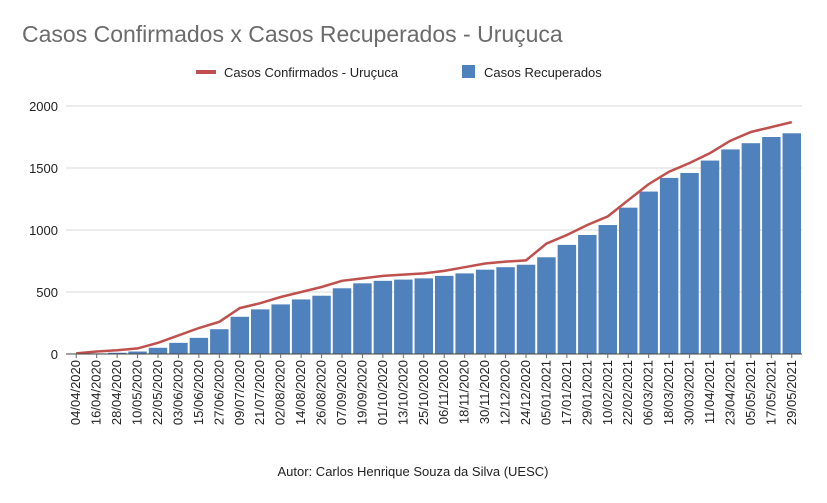 The image size is (827, 503). What do you see at coordinates (709, 392) in the screenshot?
I see `x-tick-label: 11/04/2021` at bounding box center [709, 392].